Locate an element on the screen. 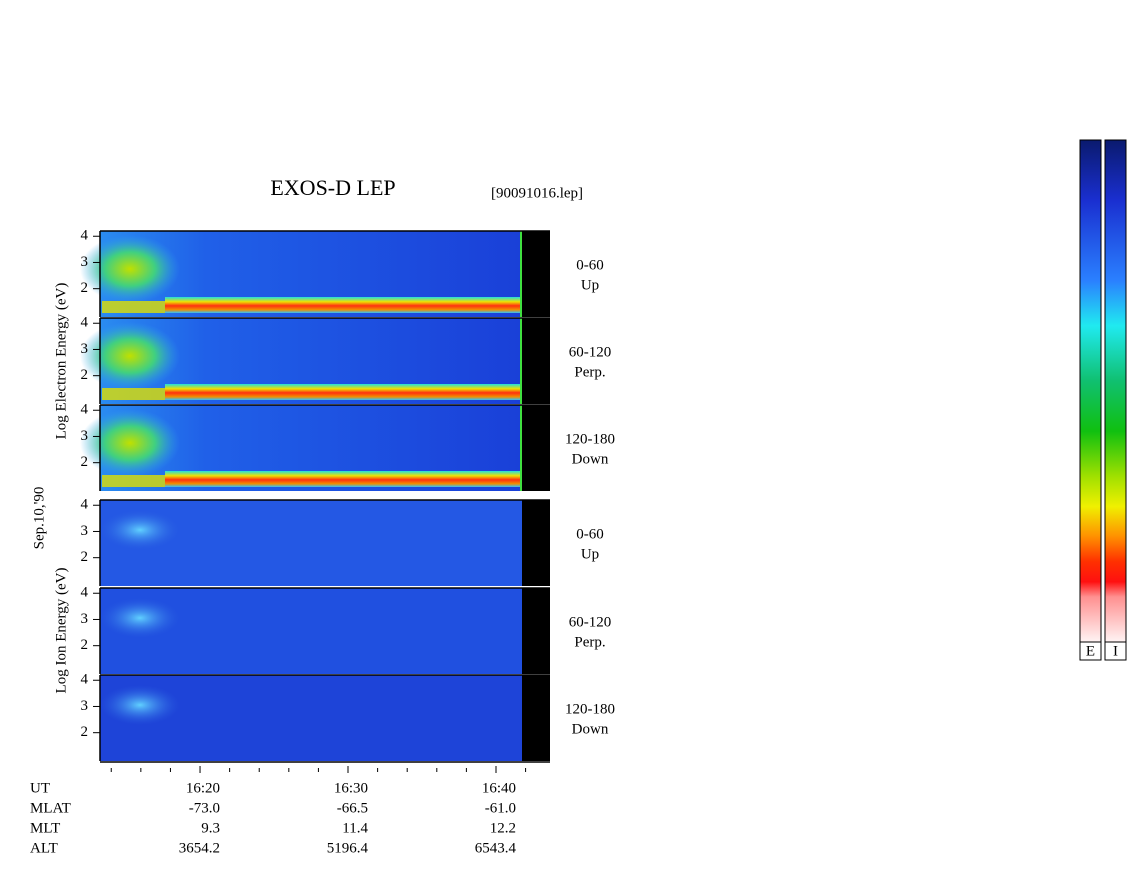 The width and height of the screenshot is (1130, 875). chart-title: EXOS-D LEP is located at coordinates (332, 187).